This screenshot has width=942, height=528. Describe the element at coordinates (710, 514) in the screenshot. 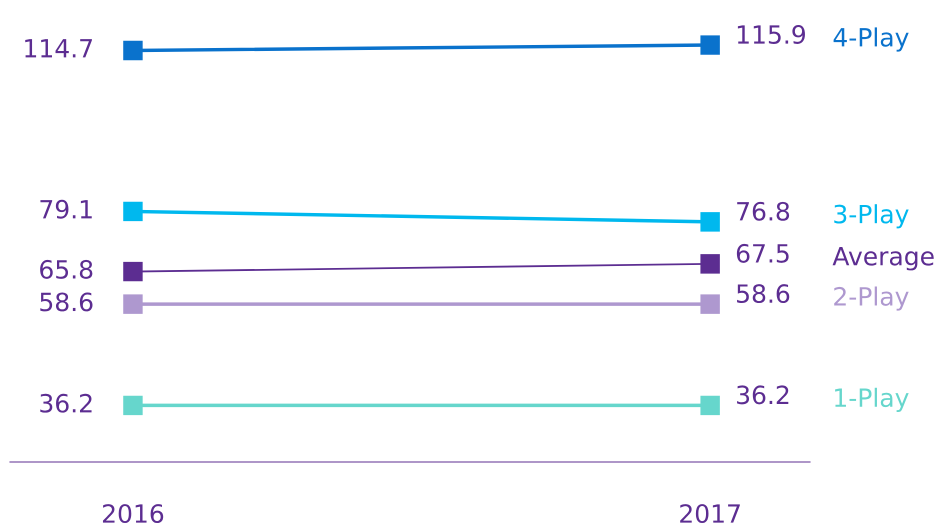

I see `x-tick-label: 2017` at that location.